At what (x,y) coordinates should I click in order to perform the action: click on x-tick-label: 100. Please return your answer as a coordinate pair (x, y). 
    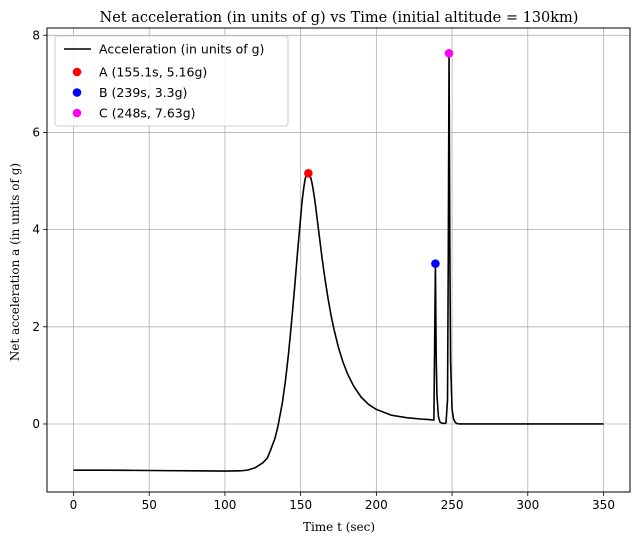
    Looking at the image, I should click on (224, 505).